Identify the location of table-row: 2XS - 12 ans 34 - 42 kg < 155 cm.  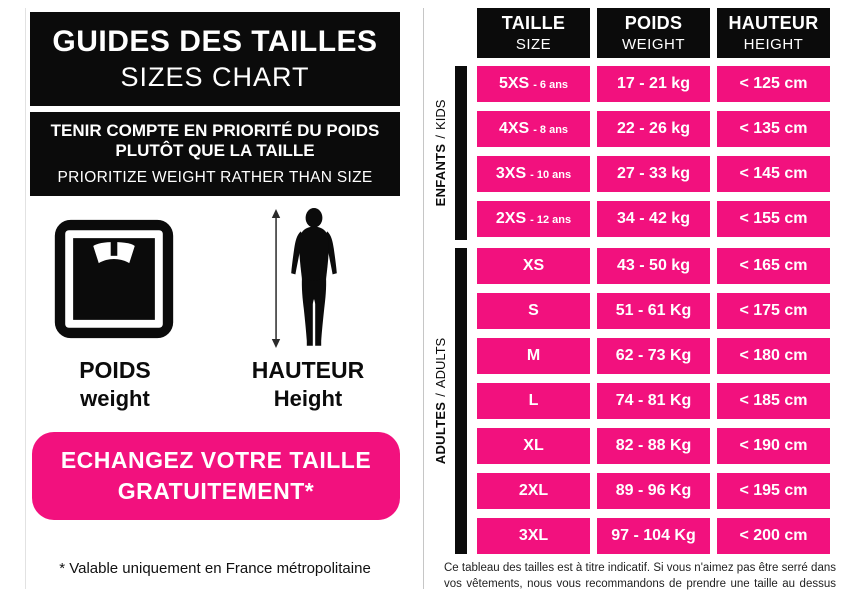
(653, 219).